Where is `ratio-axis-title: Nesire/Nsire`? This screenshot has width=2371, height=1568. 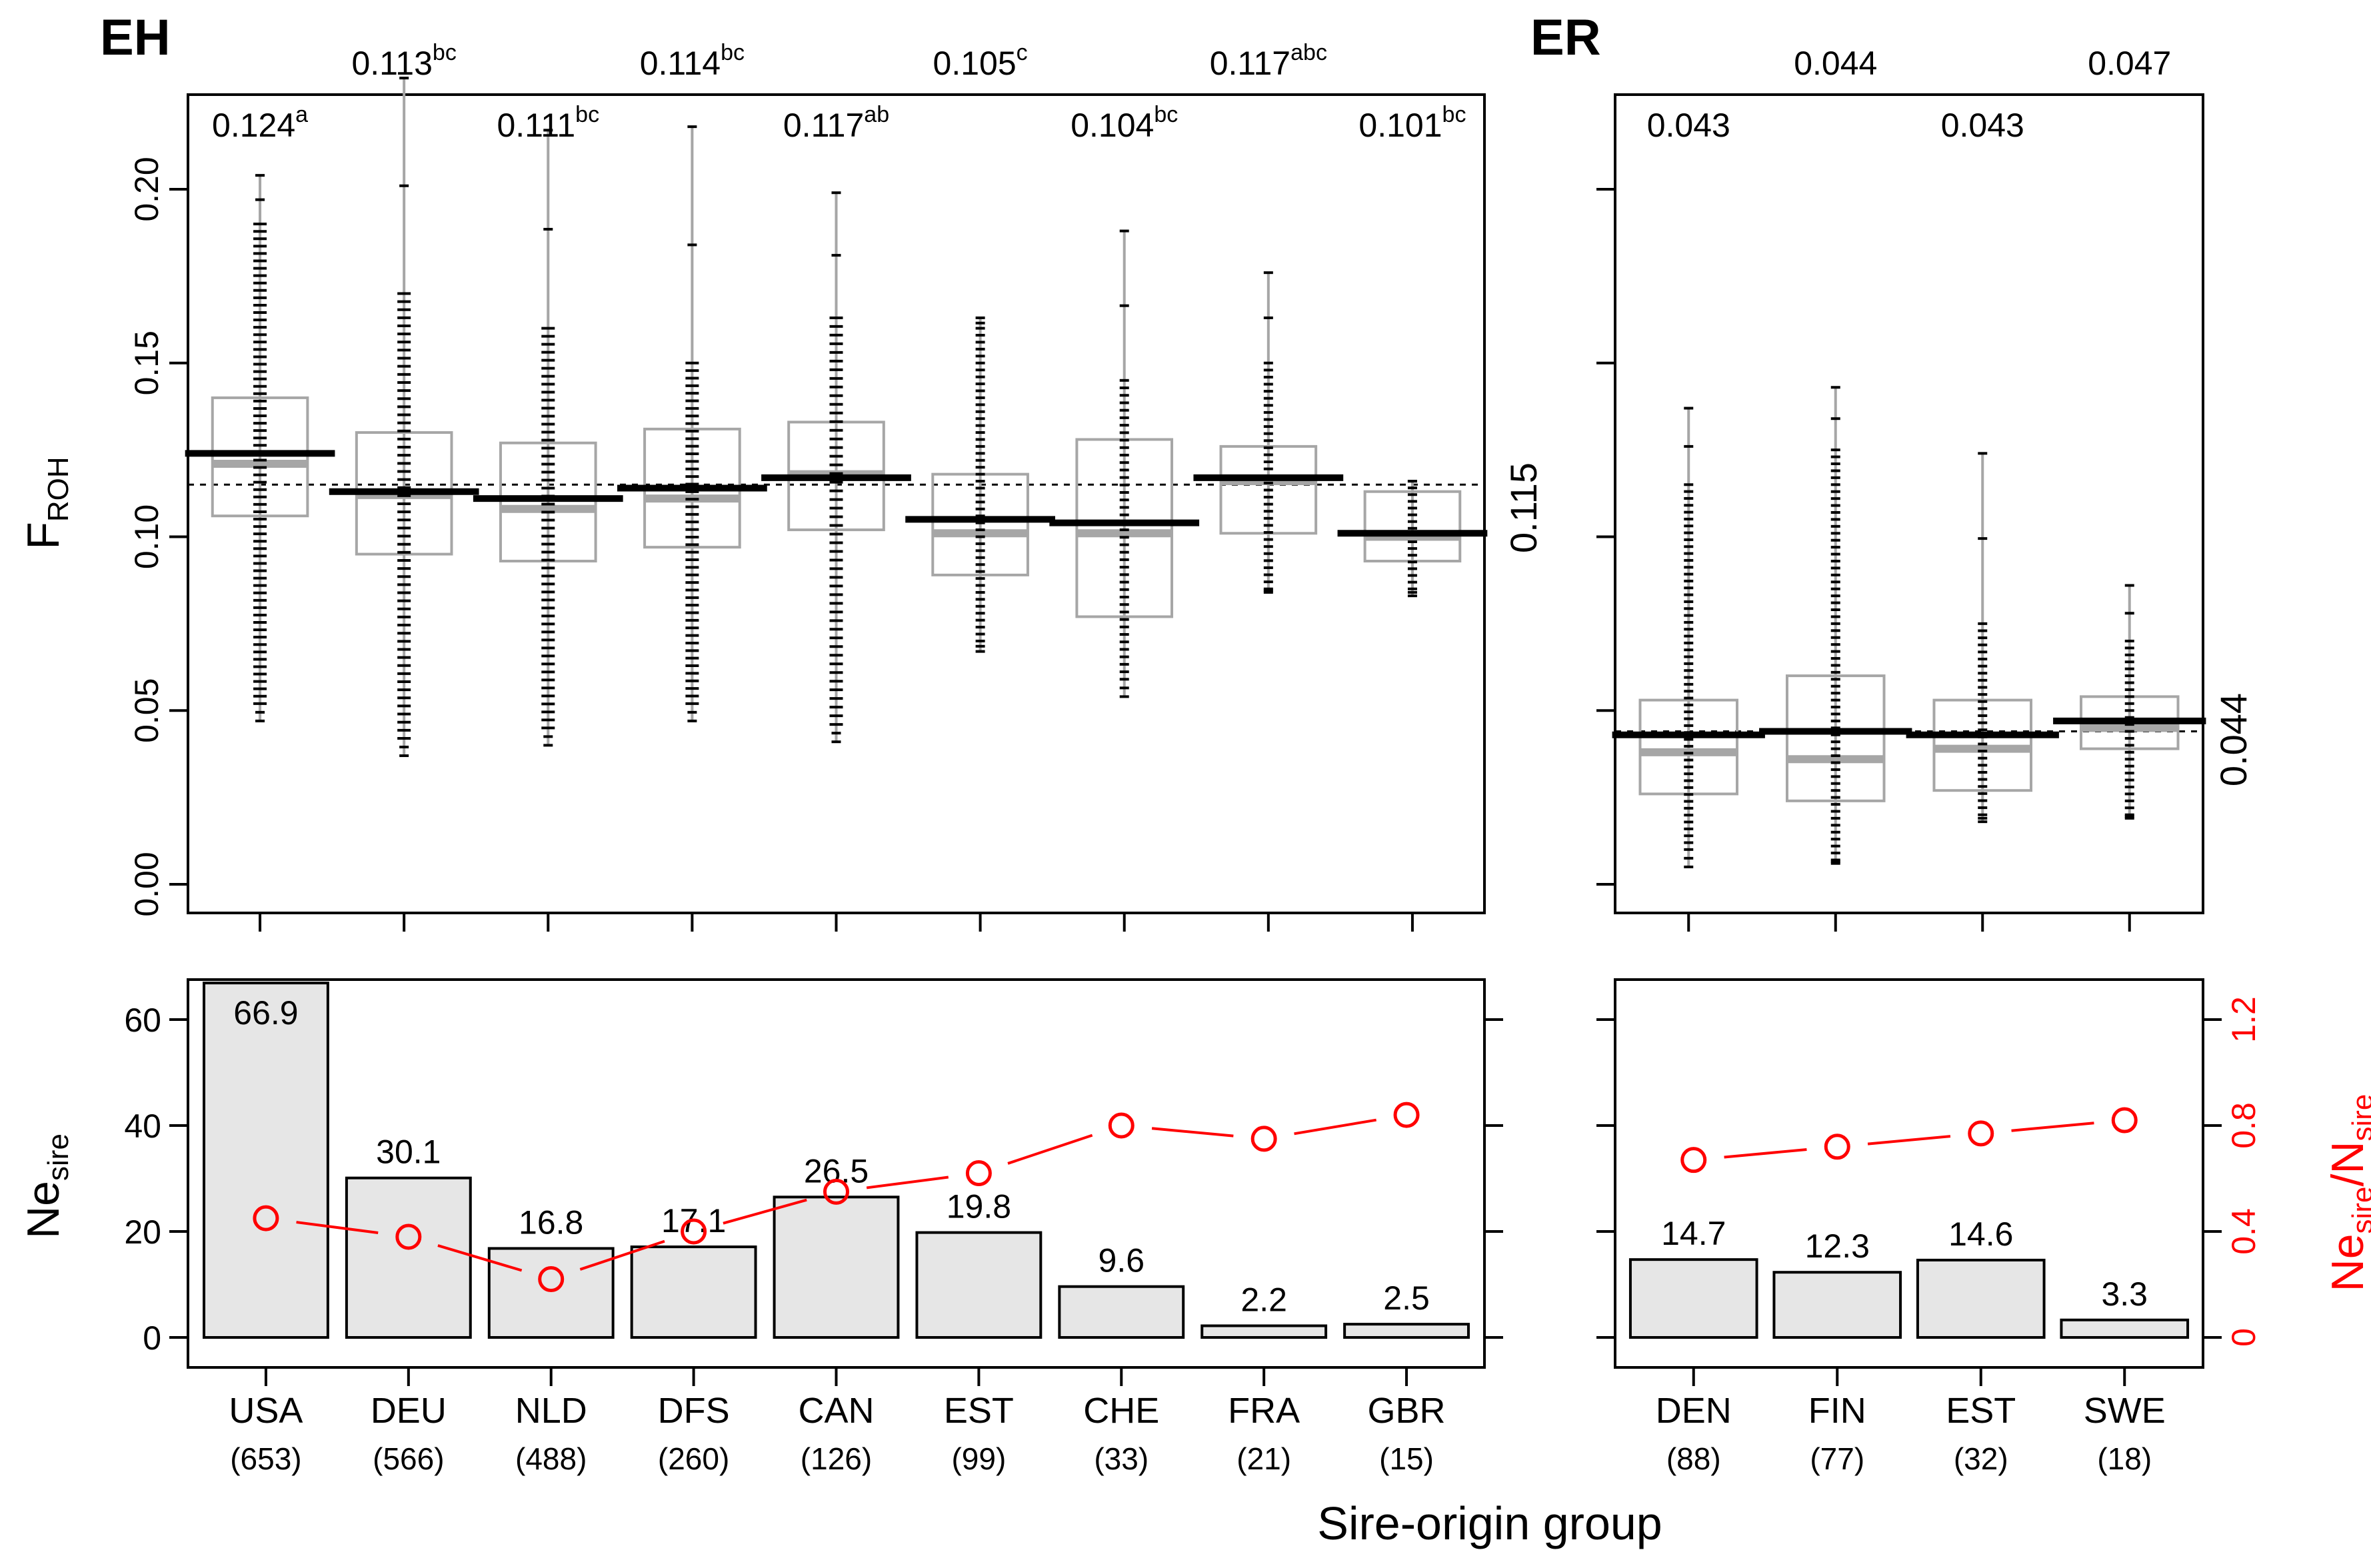
ratio-axis-title: Nesire/Nsire is located at coordinates (2346, 1193).